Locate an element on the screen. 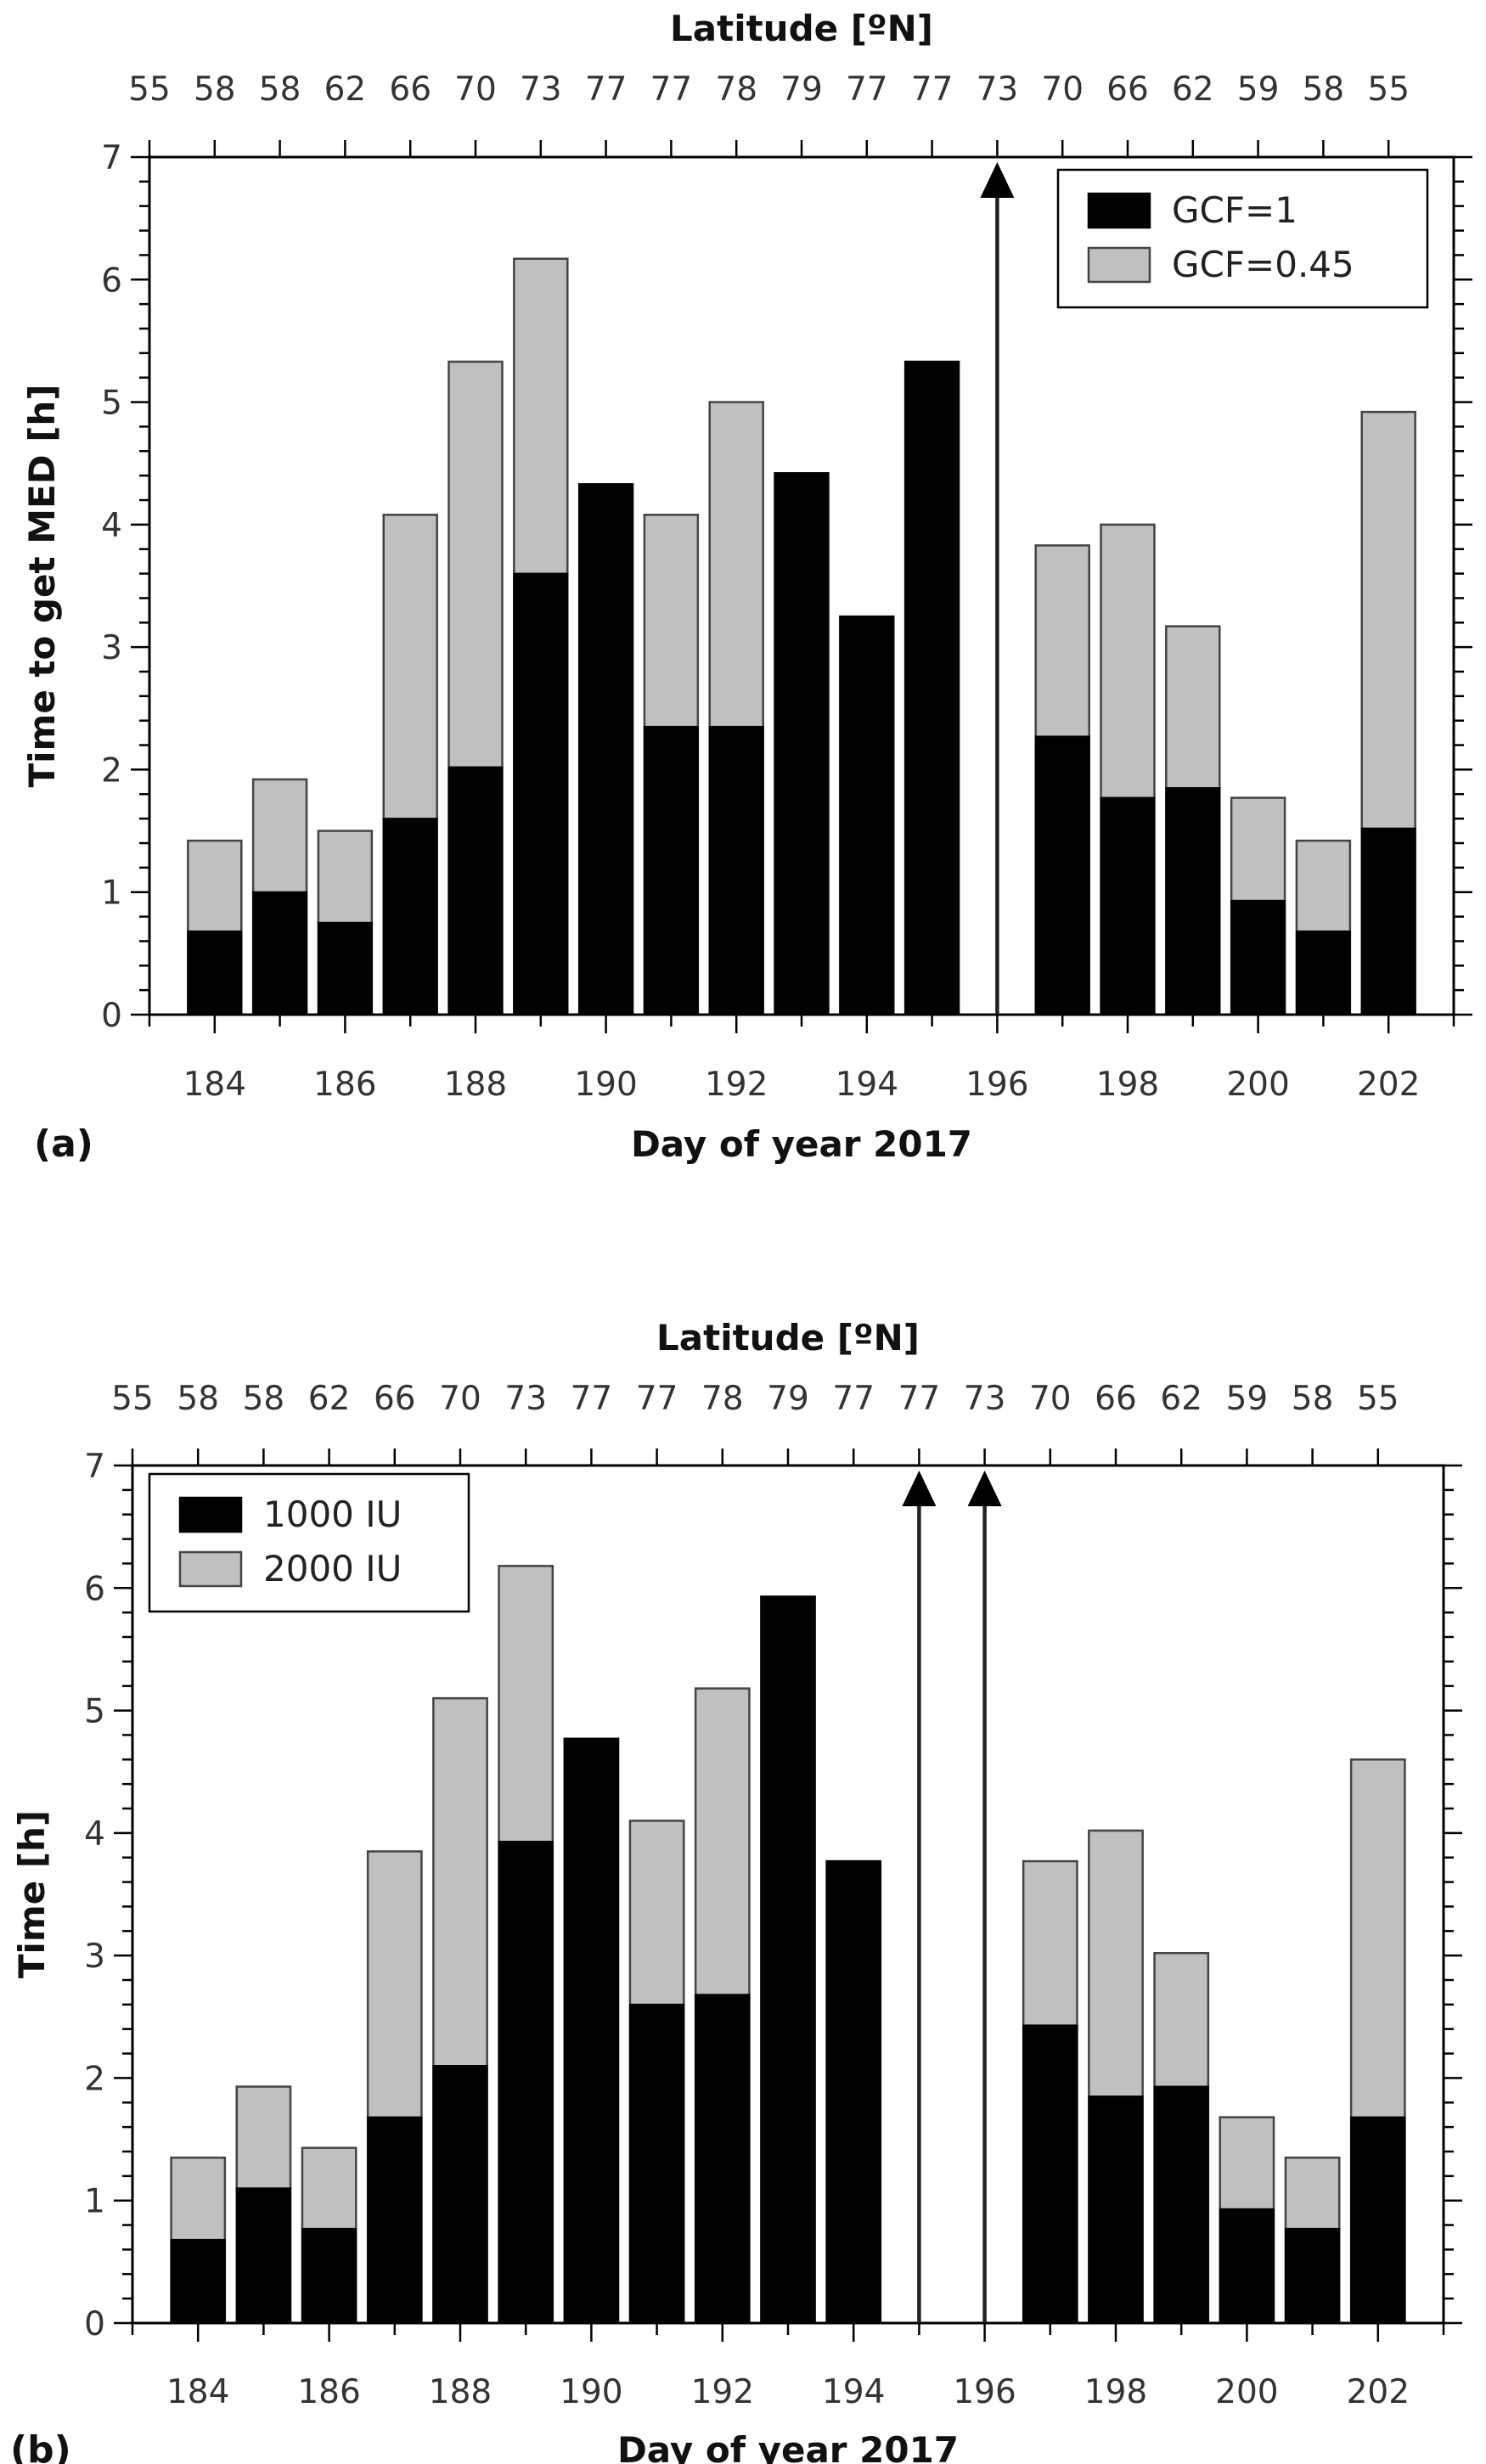 This screenshot has width=1486, height=2464. y-tick-label: 2 is located at coordinates (95, 2079).